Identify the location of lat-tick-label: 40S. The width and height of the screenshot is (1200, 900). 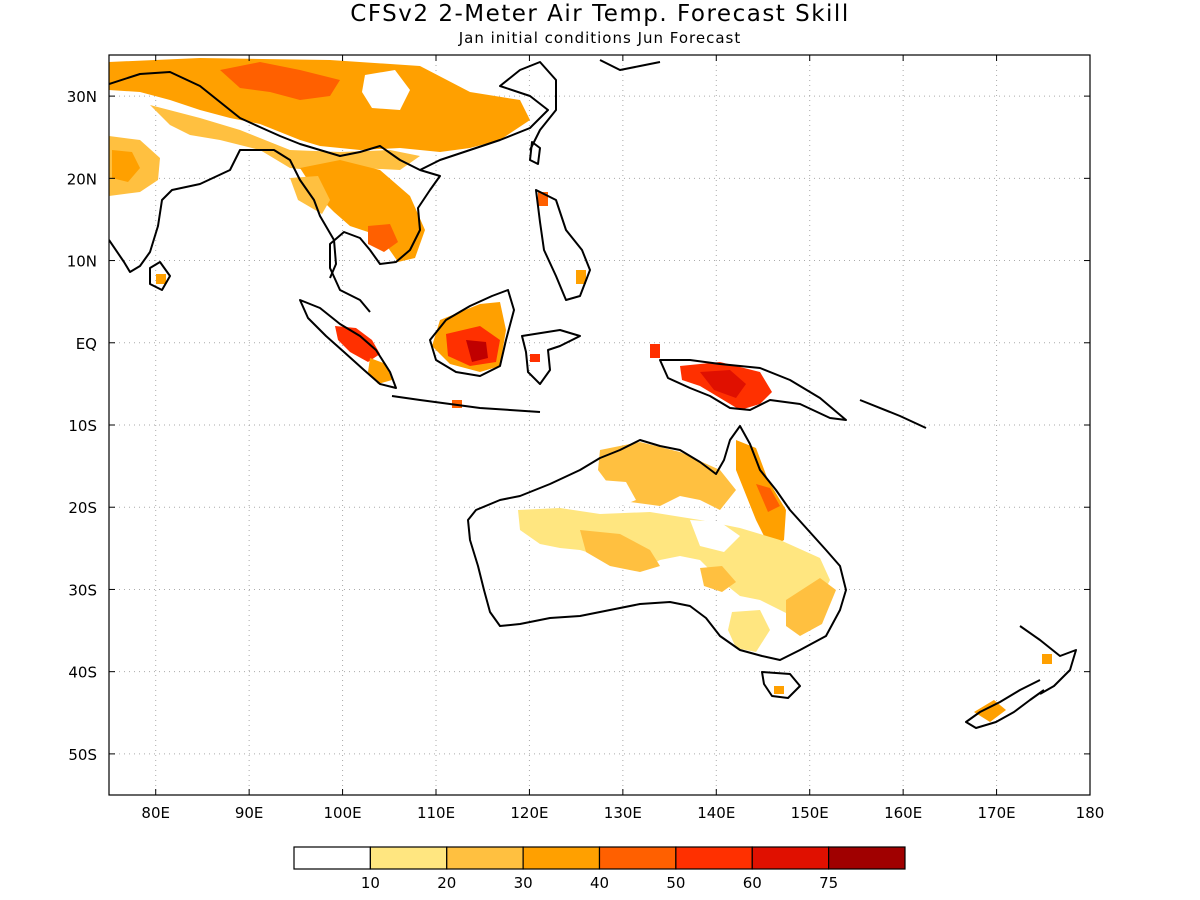
(82, 673).